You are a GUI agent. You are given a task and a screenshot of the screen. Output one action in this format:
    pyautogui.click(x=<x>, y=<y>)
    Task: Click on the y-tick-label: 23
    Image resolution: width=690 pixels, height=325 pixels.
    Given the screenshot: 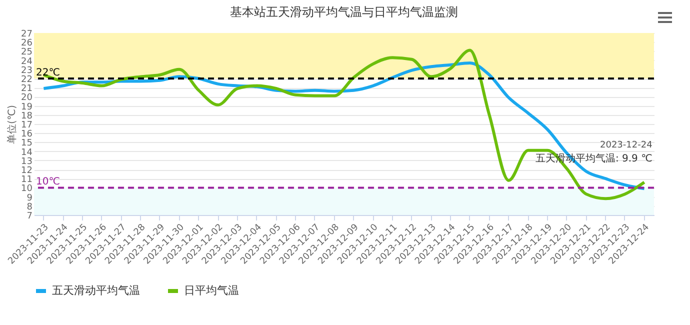 What is the action you would take?
    pyautogui.click(x=26, y=71)
    